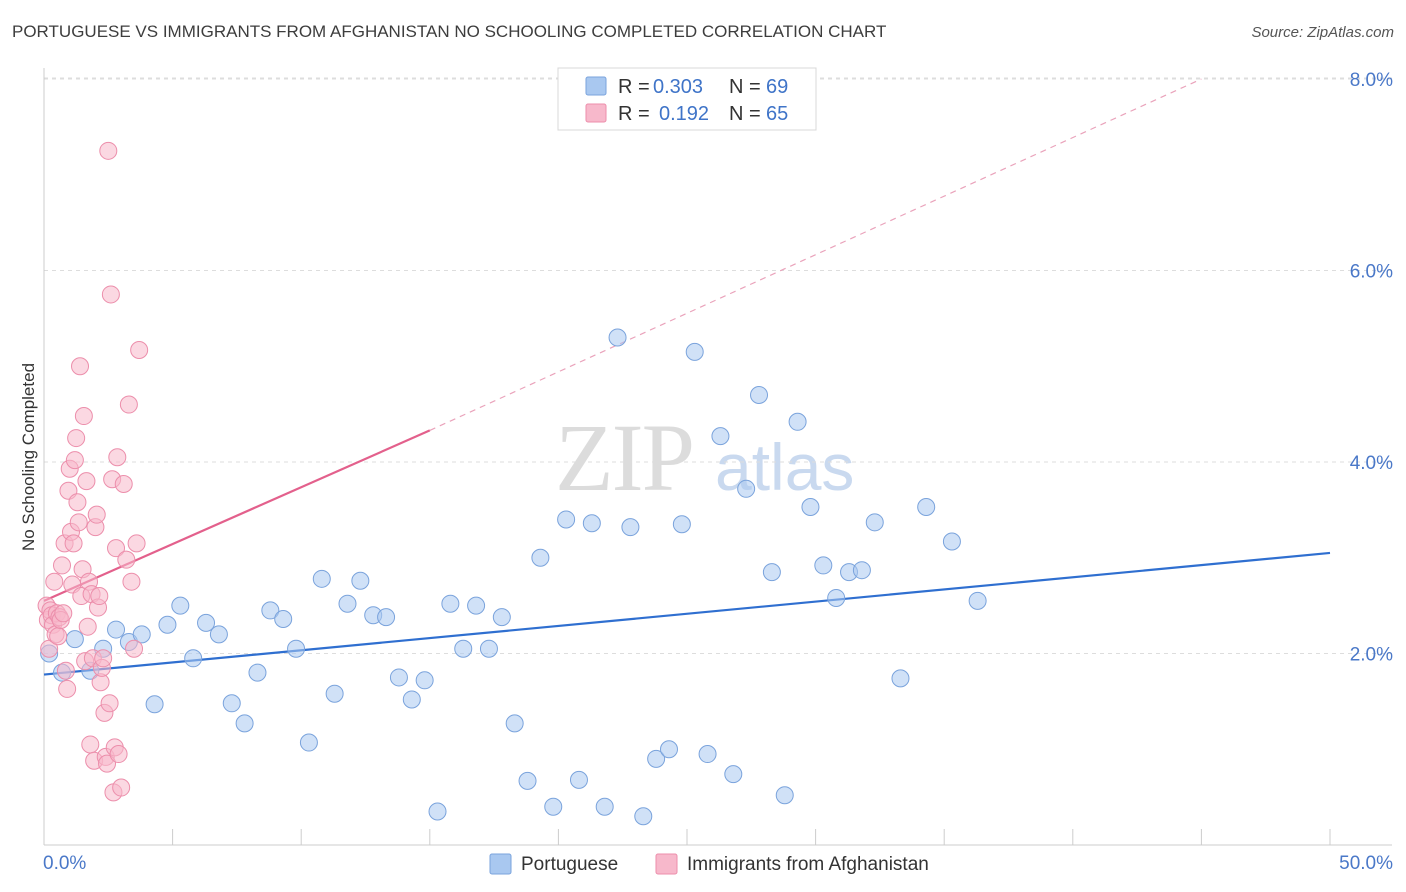  What do you see at coordinates (1371, 463) in the screenshot?
I see `y-tick-label-1: 4.0%` at bounding box center [1371, 463].